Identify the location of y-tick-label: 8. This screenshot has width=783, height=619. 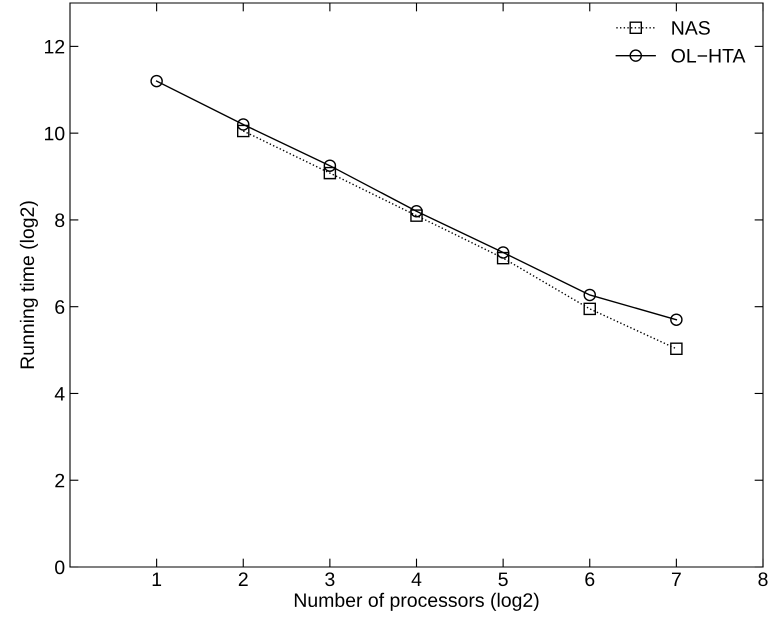
(59, 220).